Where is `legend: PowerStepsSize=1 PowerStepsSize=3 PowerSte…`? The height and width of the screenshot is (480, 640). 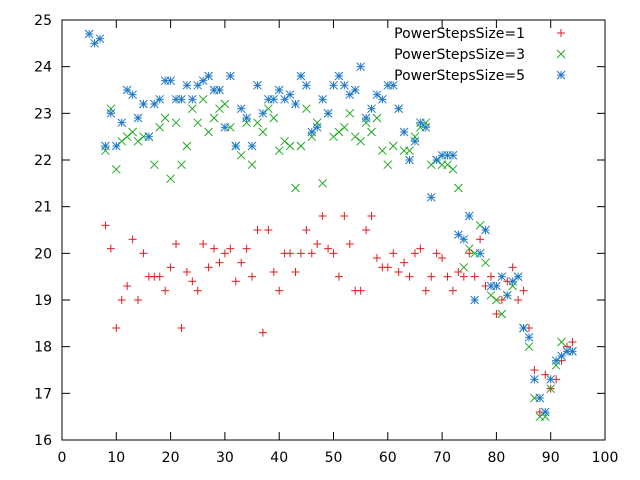 legend: PowerStepsSize=1 PowerStepsSize=3 PowerSte… is located at coordinates (480, 55).